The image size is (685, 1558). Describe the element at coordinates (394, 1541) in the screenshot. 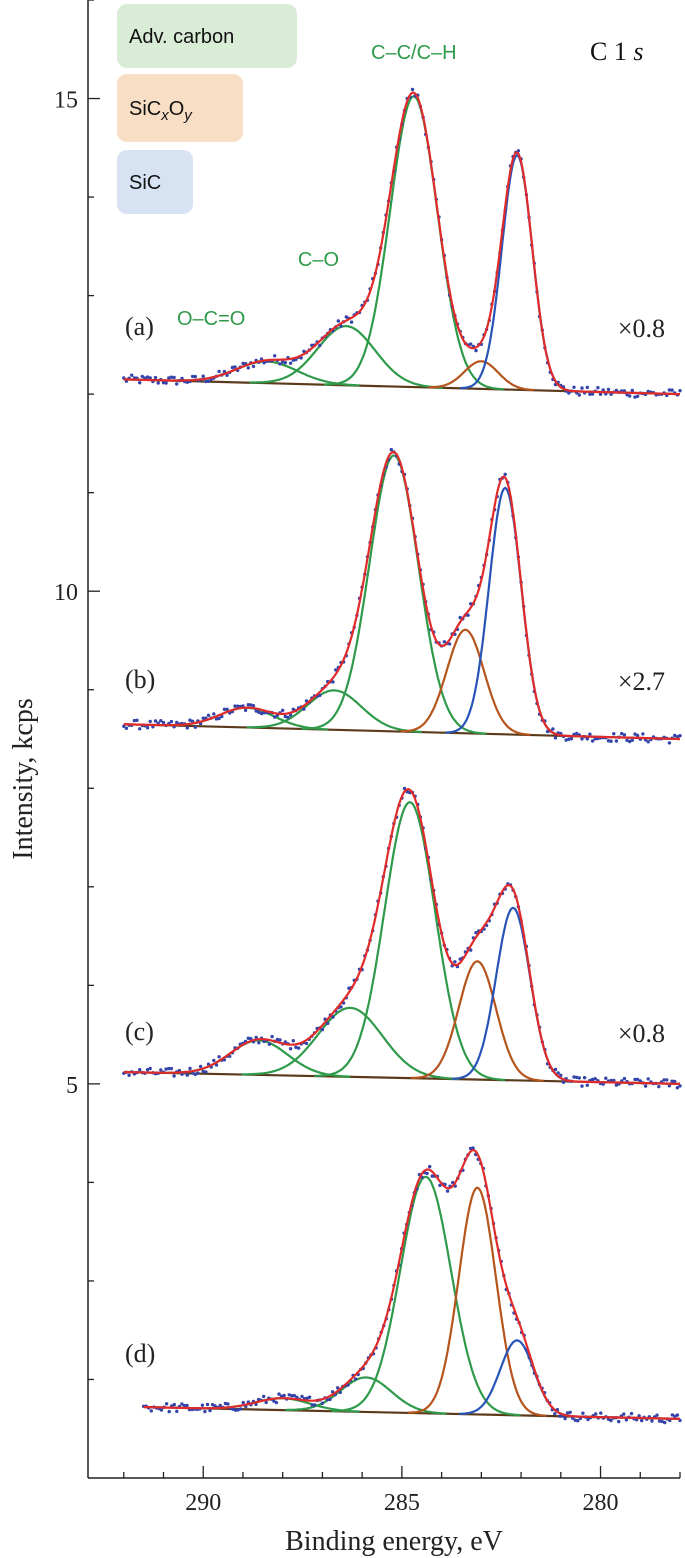

I see `x-axis-title: Binding energy, eV` at that location.